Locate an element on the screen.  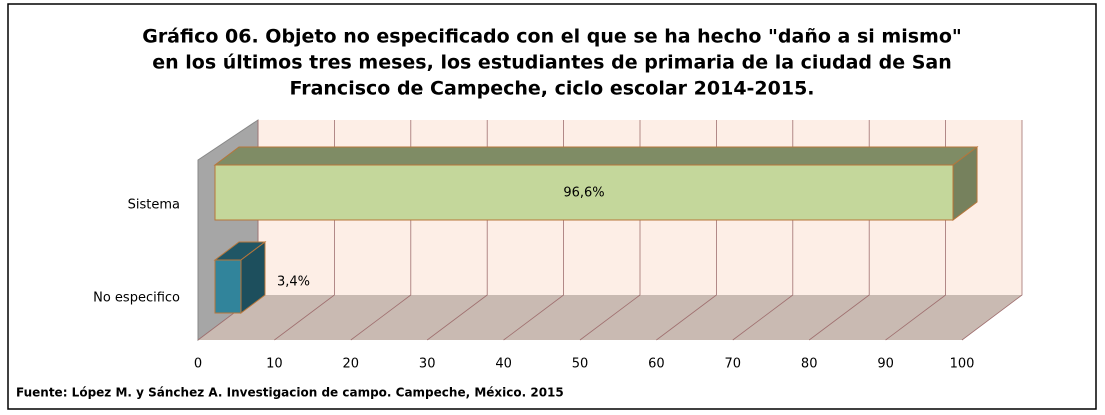
category-label: Sistema is located at coordinates (154, 205).